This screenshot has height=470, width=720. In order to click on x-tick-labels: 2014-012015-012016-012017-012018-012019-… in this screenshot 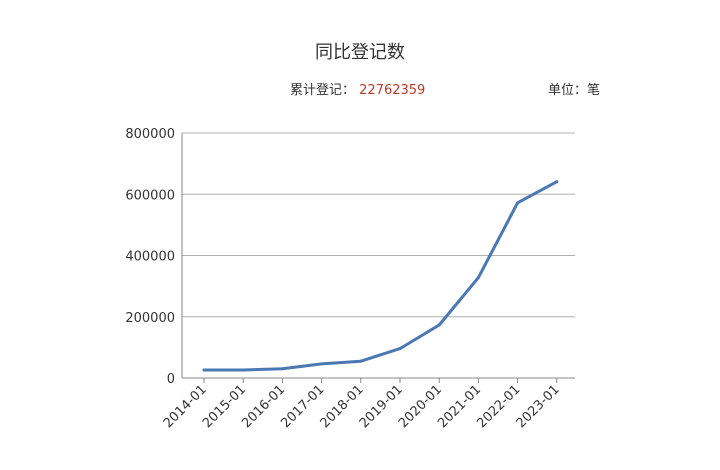, I will do `click(362, 406)`.